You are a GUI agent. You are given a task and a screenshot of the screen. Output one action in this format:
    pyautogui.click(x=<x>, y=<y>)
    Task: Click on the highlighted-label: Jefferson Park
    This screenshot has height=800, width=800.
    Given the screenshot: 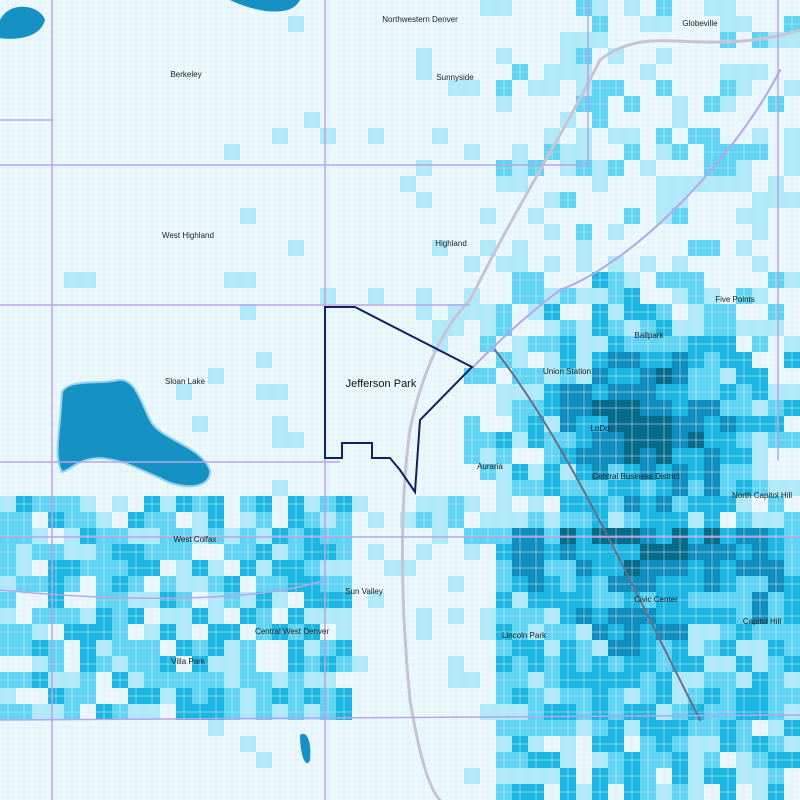 What is the action you would take?
    pyautogui.click(x=381, y=384)
    